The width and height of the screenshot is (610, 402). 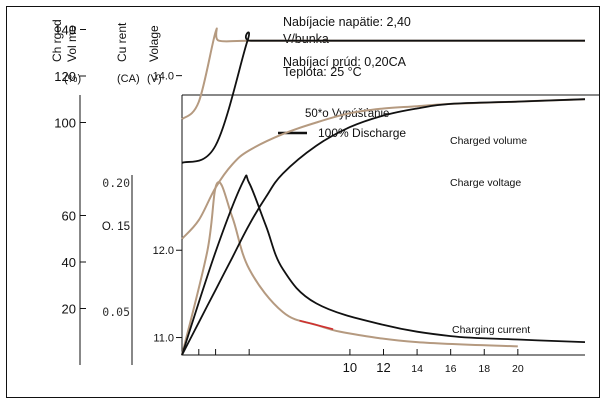 What do you see at coordinates (163, 77) in the screenshot?
I see `voltage-tick-label: 14.0` at bounding box center [163, 77].